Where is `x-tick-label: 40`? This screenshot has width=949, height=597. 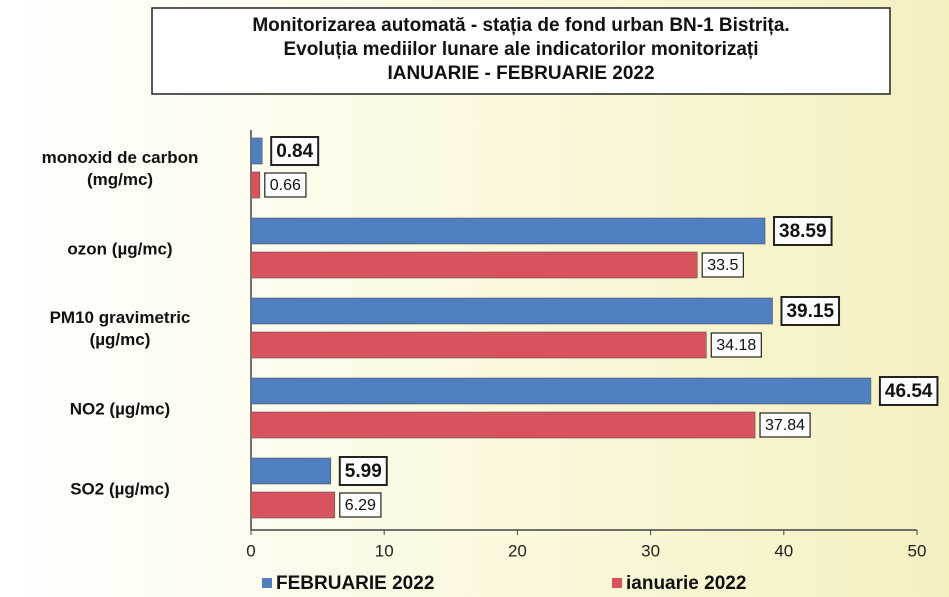
x-tick-label: 40 is located at coordinates (783, 550).